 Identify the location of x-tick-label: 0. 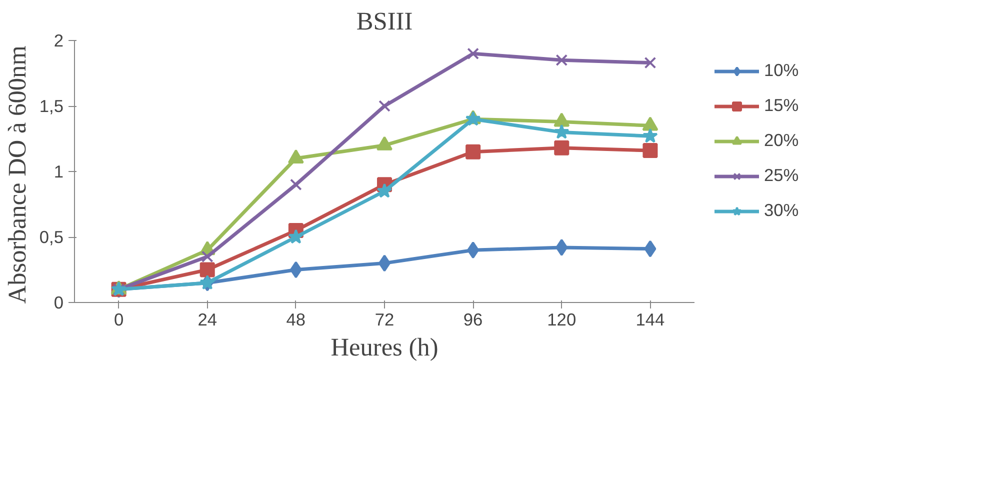
(119, 320).